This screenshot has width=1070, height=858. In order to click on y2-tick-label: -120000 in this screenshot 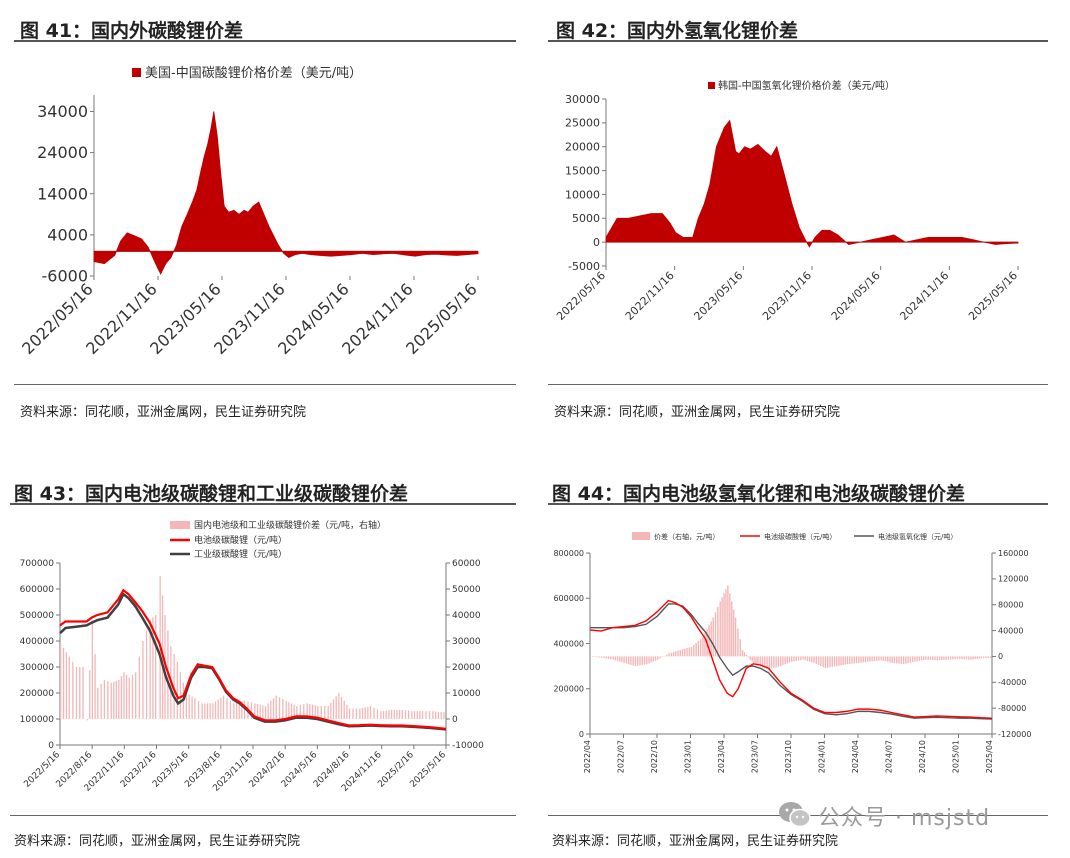, I will do `click(1014, 734)`.